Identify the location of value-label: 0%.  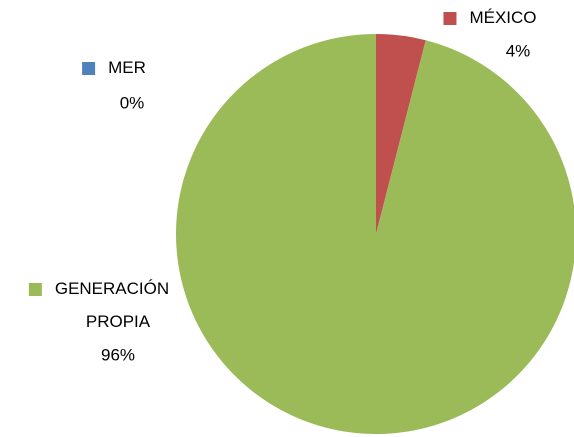
(132, 102).